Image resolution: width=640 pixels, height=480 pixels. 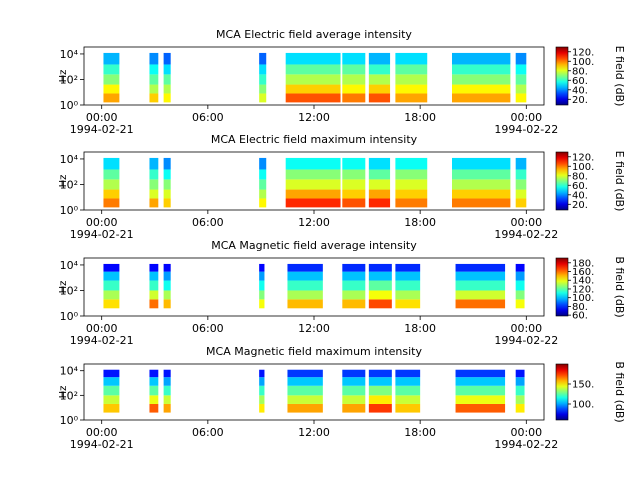 What do you see at coordinates (619, 391) in the screenshot?
I see `colorbar-label: B field (dB)` at bounding box center [619, 391].